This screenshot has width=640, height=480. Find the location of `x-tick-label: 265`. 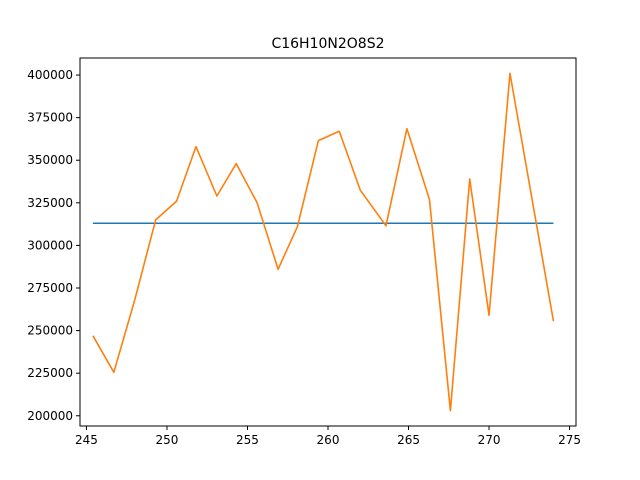

x-tick-label: 265 is located at coordinates (408, 440).